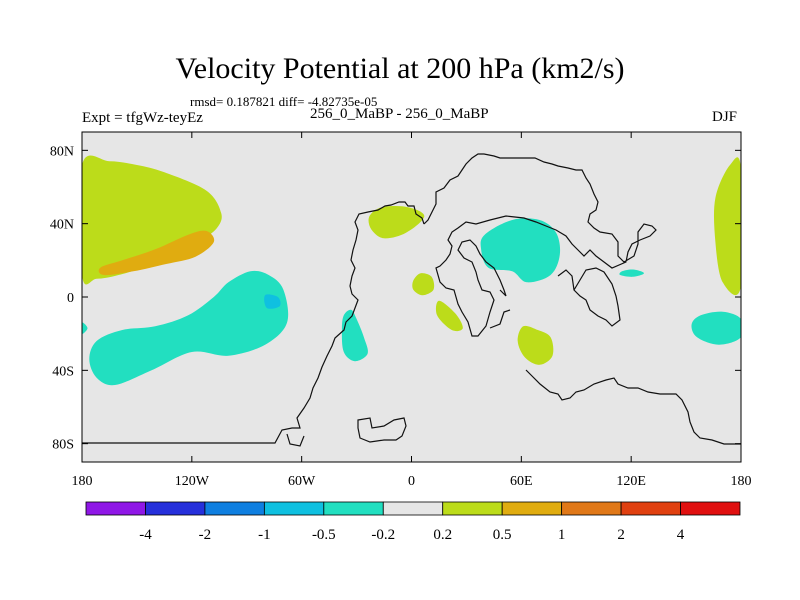 The width and height of the screenshot is (800, 600). Describe the element at coordinates (302, 481) in the screenshot. I see `x-tick-label: 60W` at that location.